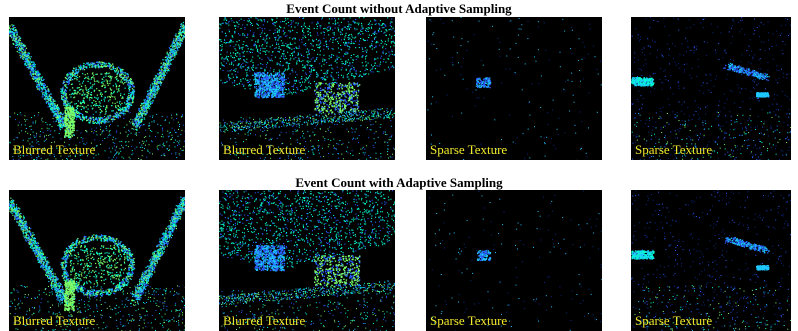  What do you see at coordinates (399, 182) in the screenshot?
I see `row-title-bottom: Event Count with Adaptive Sampling` at bounding box center [399, 182].